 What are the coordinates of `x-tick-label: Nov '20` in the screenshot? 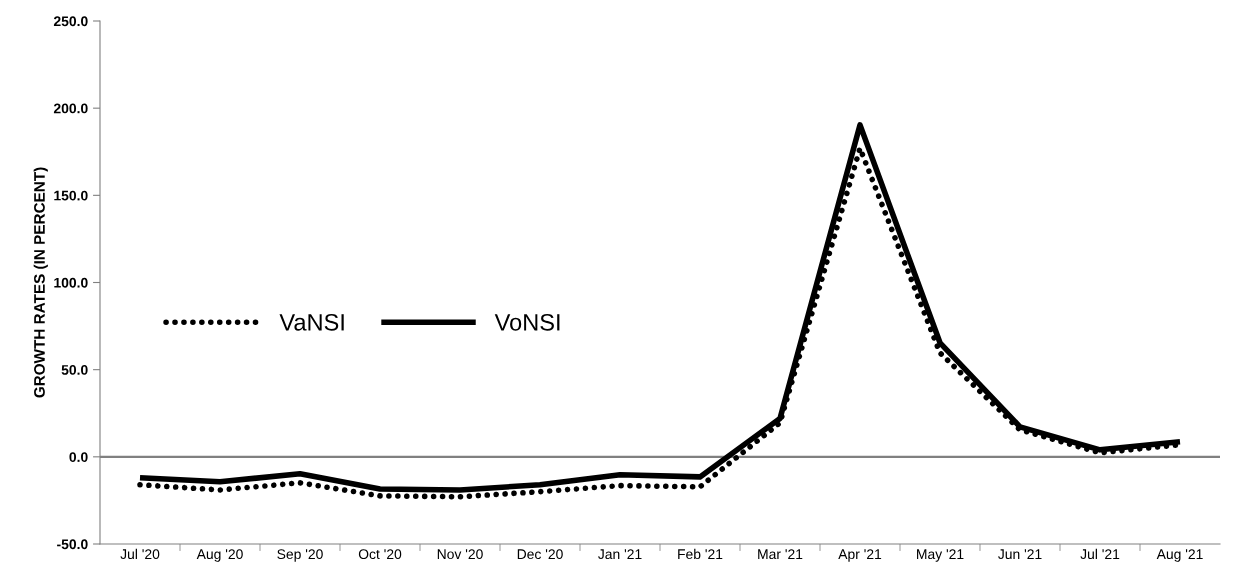 It's located at (460, 554).